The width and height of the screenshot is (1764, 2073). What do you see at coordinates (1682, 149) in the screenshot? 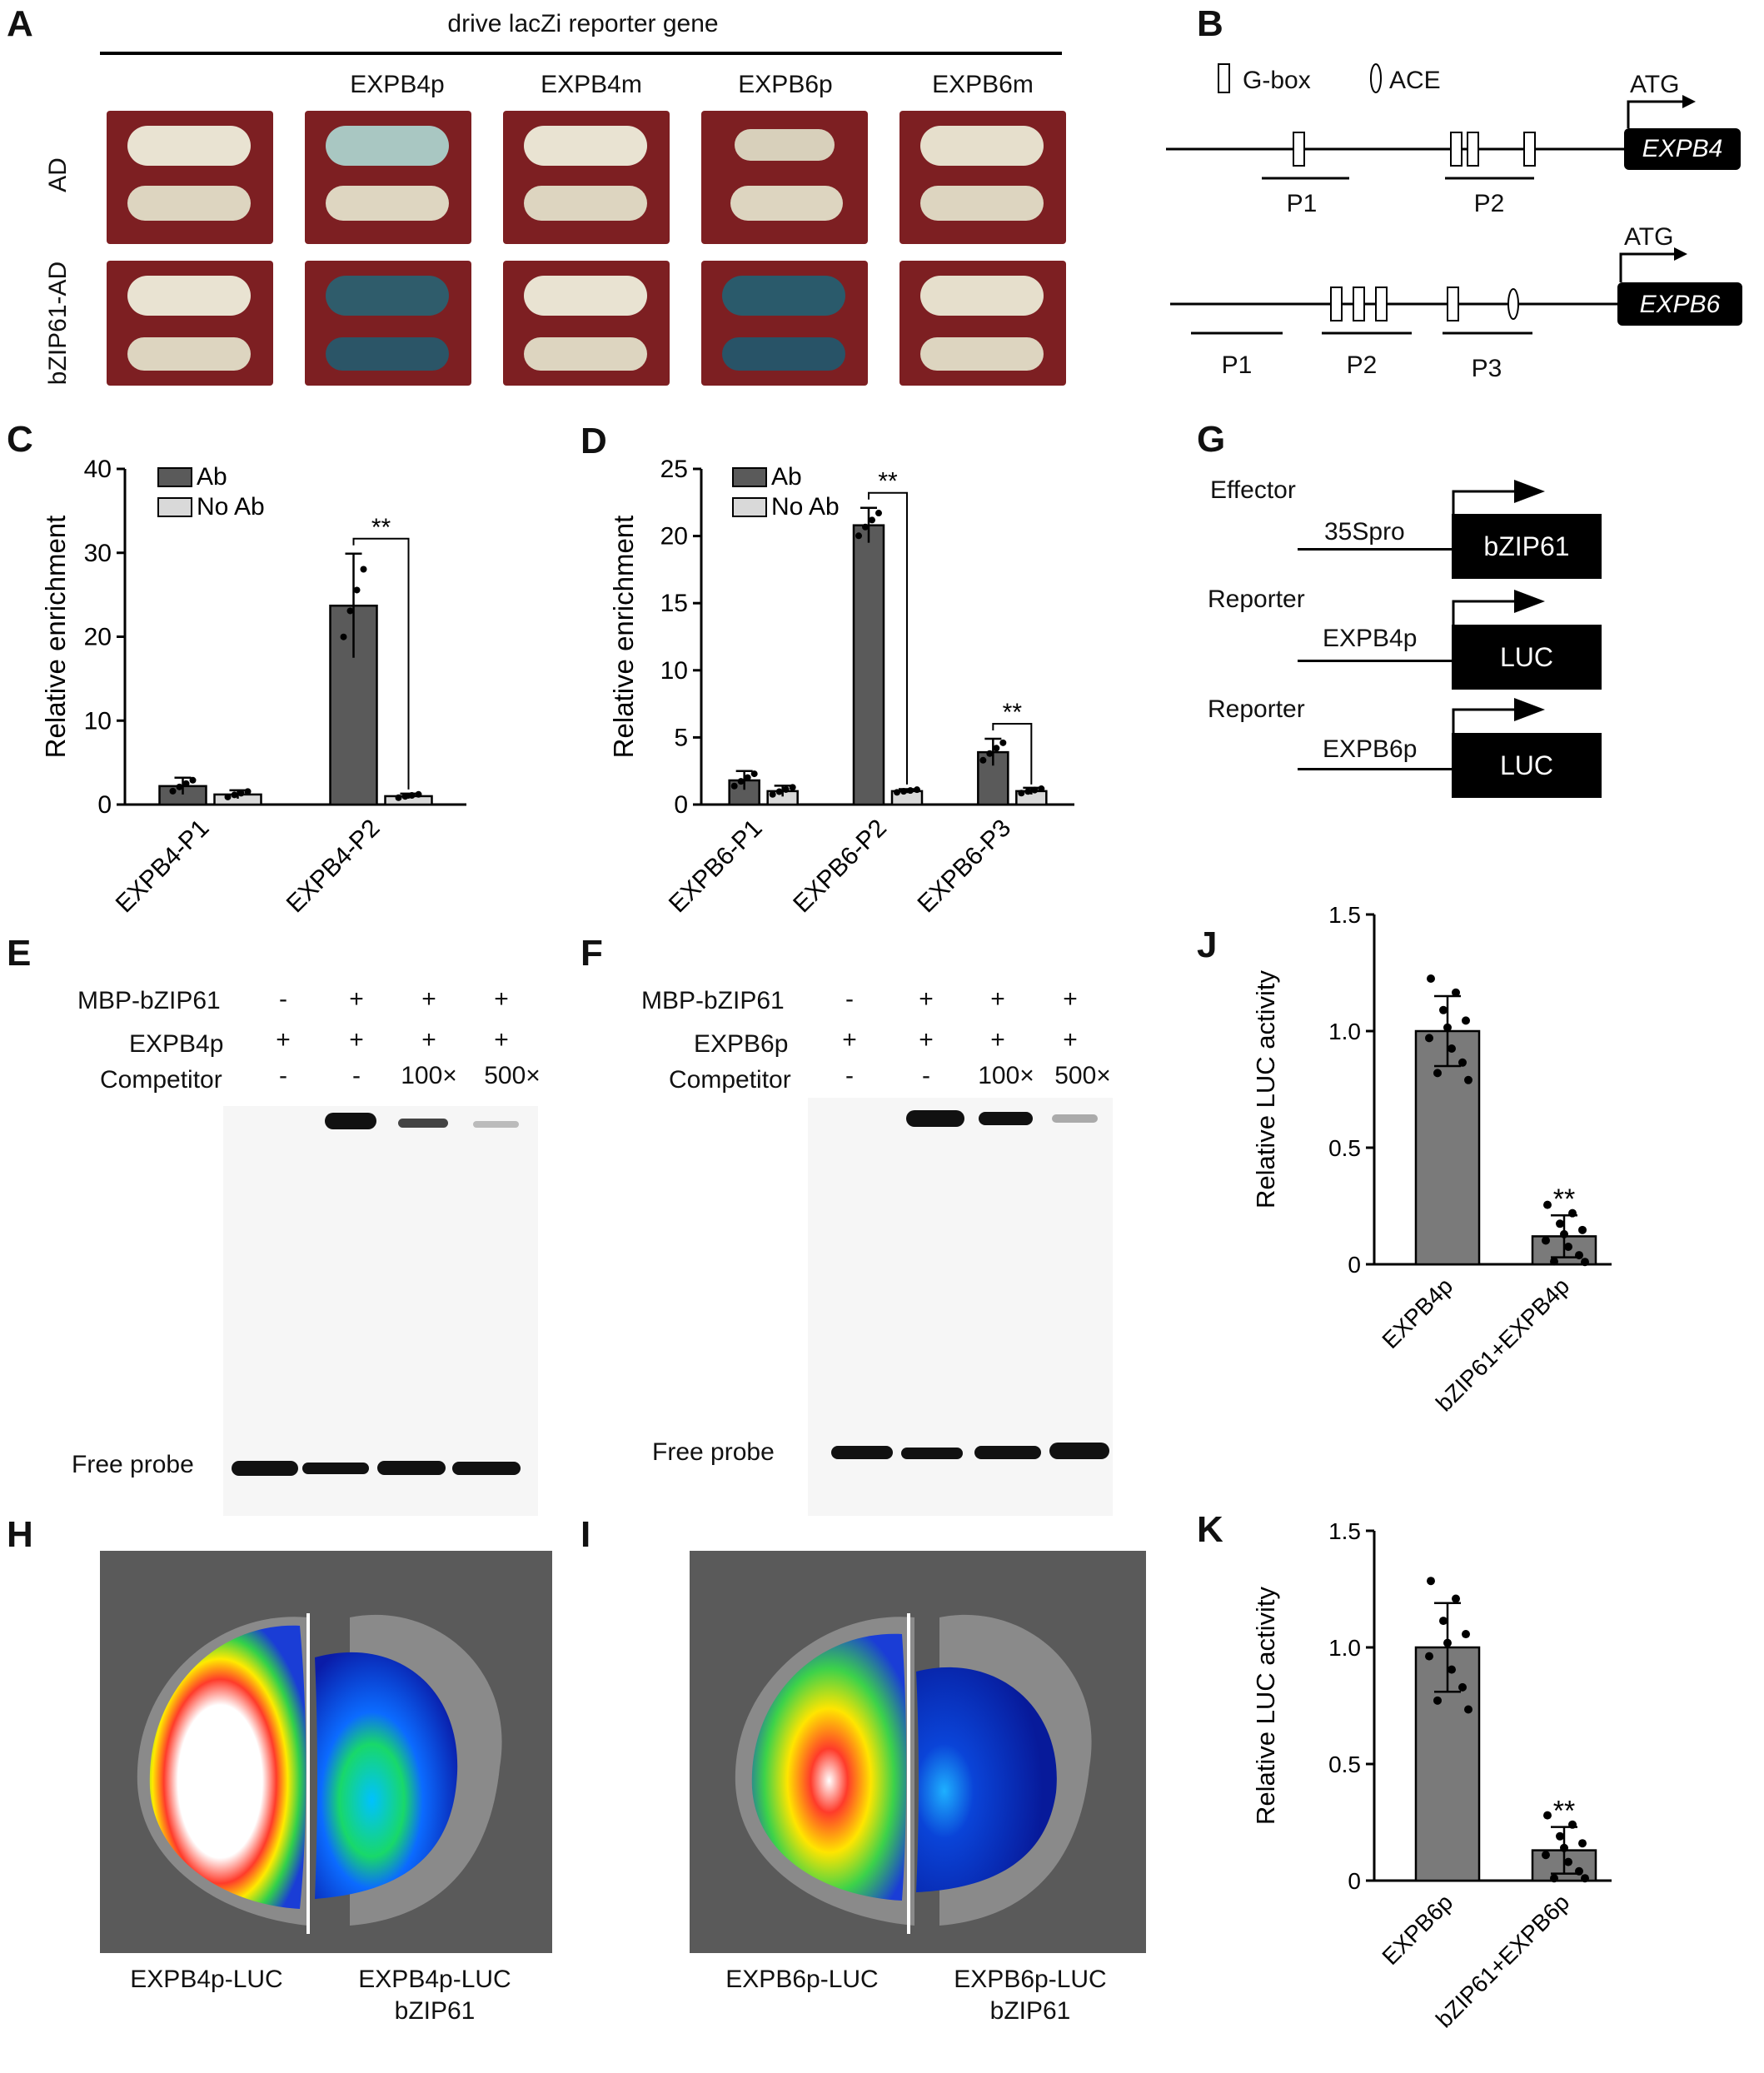
I see `expb4-gene-box` at bounding box center [1682, 149].